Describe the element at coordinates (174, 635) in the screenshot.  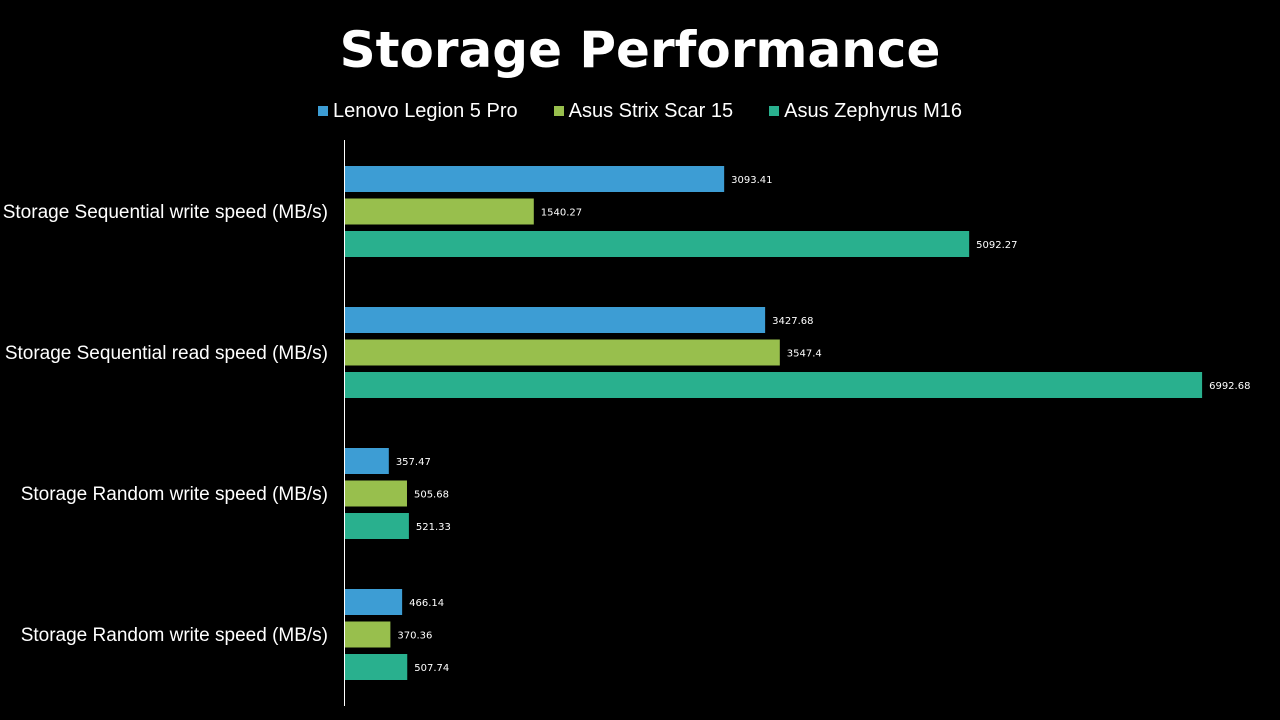
I see `category-label-3: Storage Random write speed (MB/s)` at that location.